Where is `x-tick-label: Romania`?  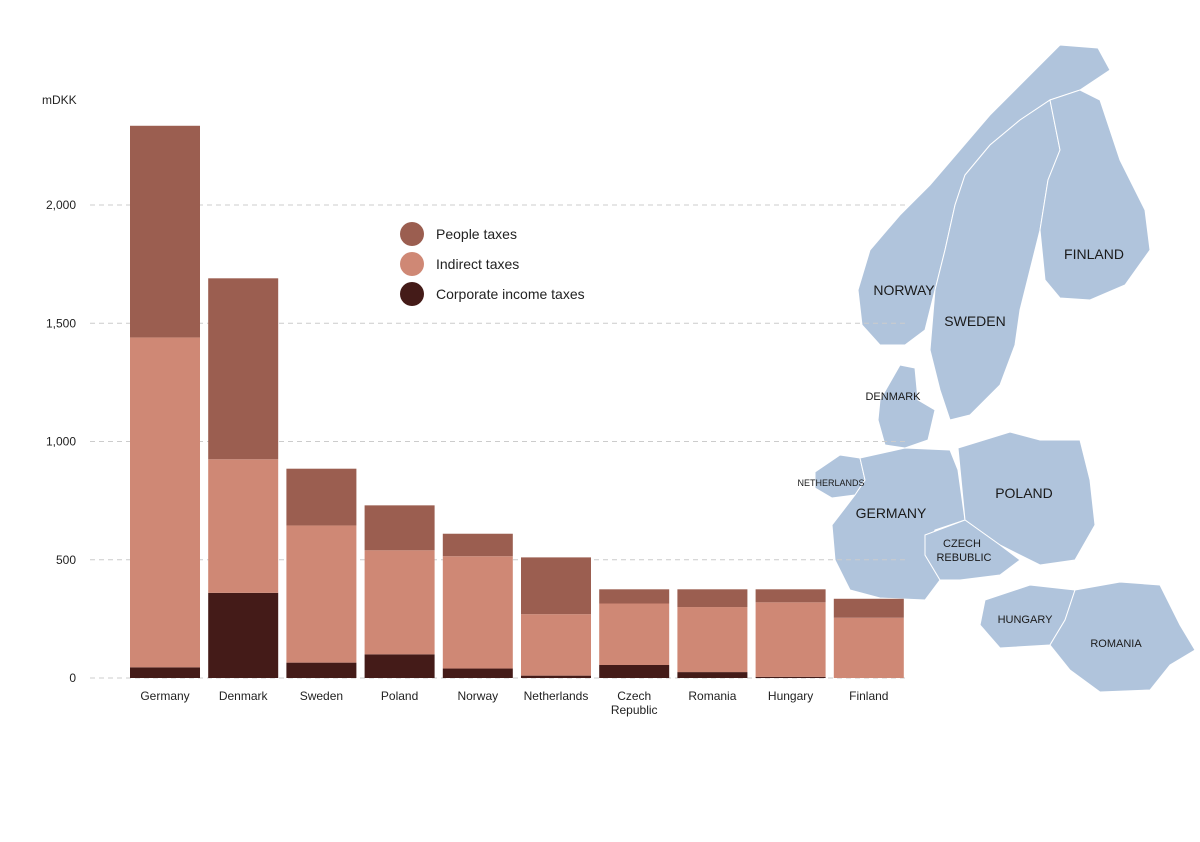 x-tick-label: Romania is located at coordinates (712, 696).